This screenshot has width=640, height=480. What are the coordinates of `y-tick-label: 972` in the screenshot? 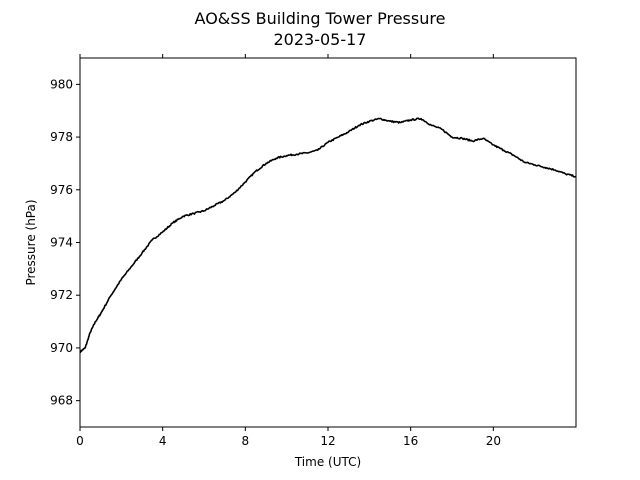 It's located at (61, 295).